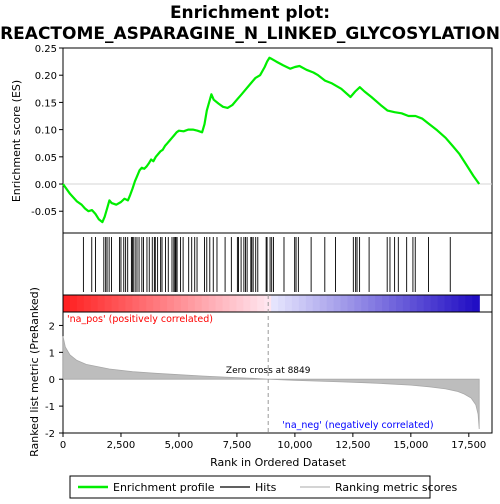  What do you see at coordinates (46, 131) in the screenshot?
I see `es-y-tick-label: 0.10` at bounding box center [46, 131].